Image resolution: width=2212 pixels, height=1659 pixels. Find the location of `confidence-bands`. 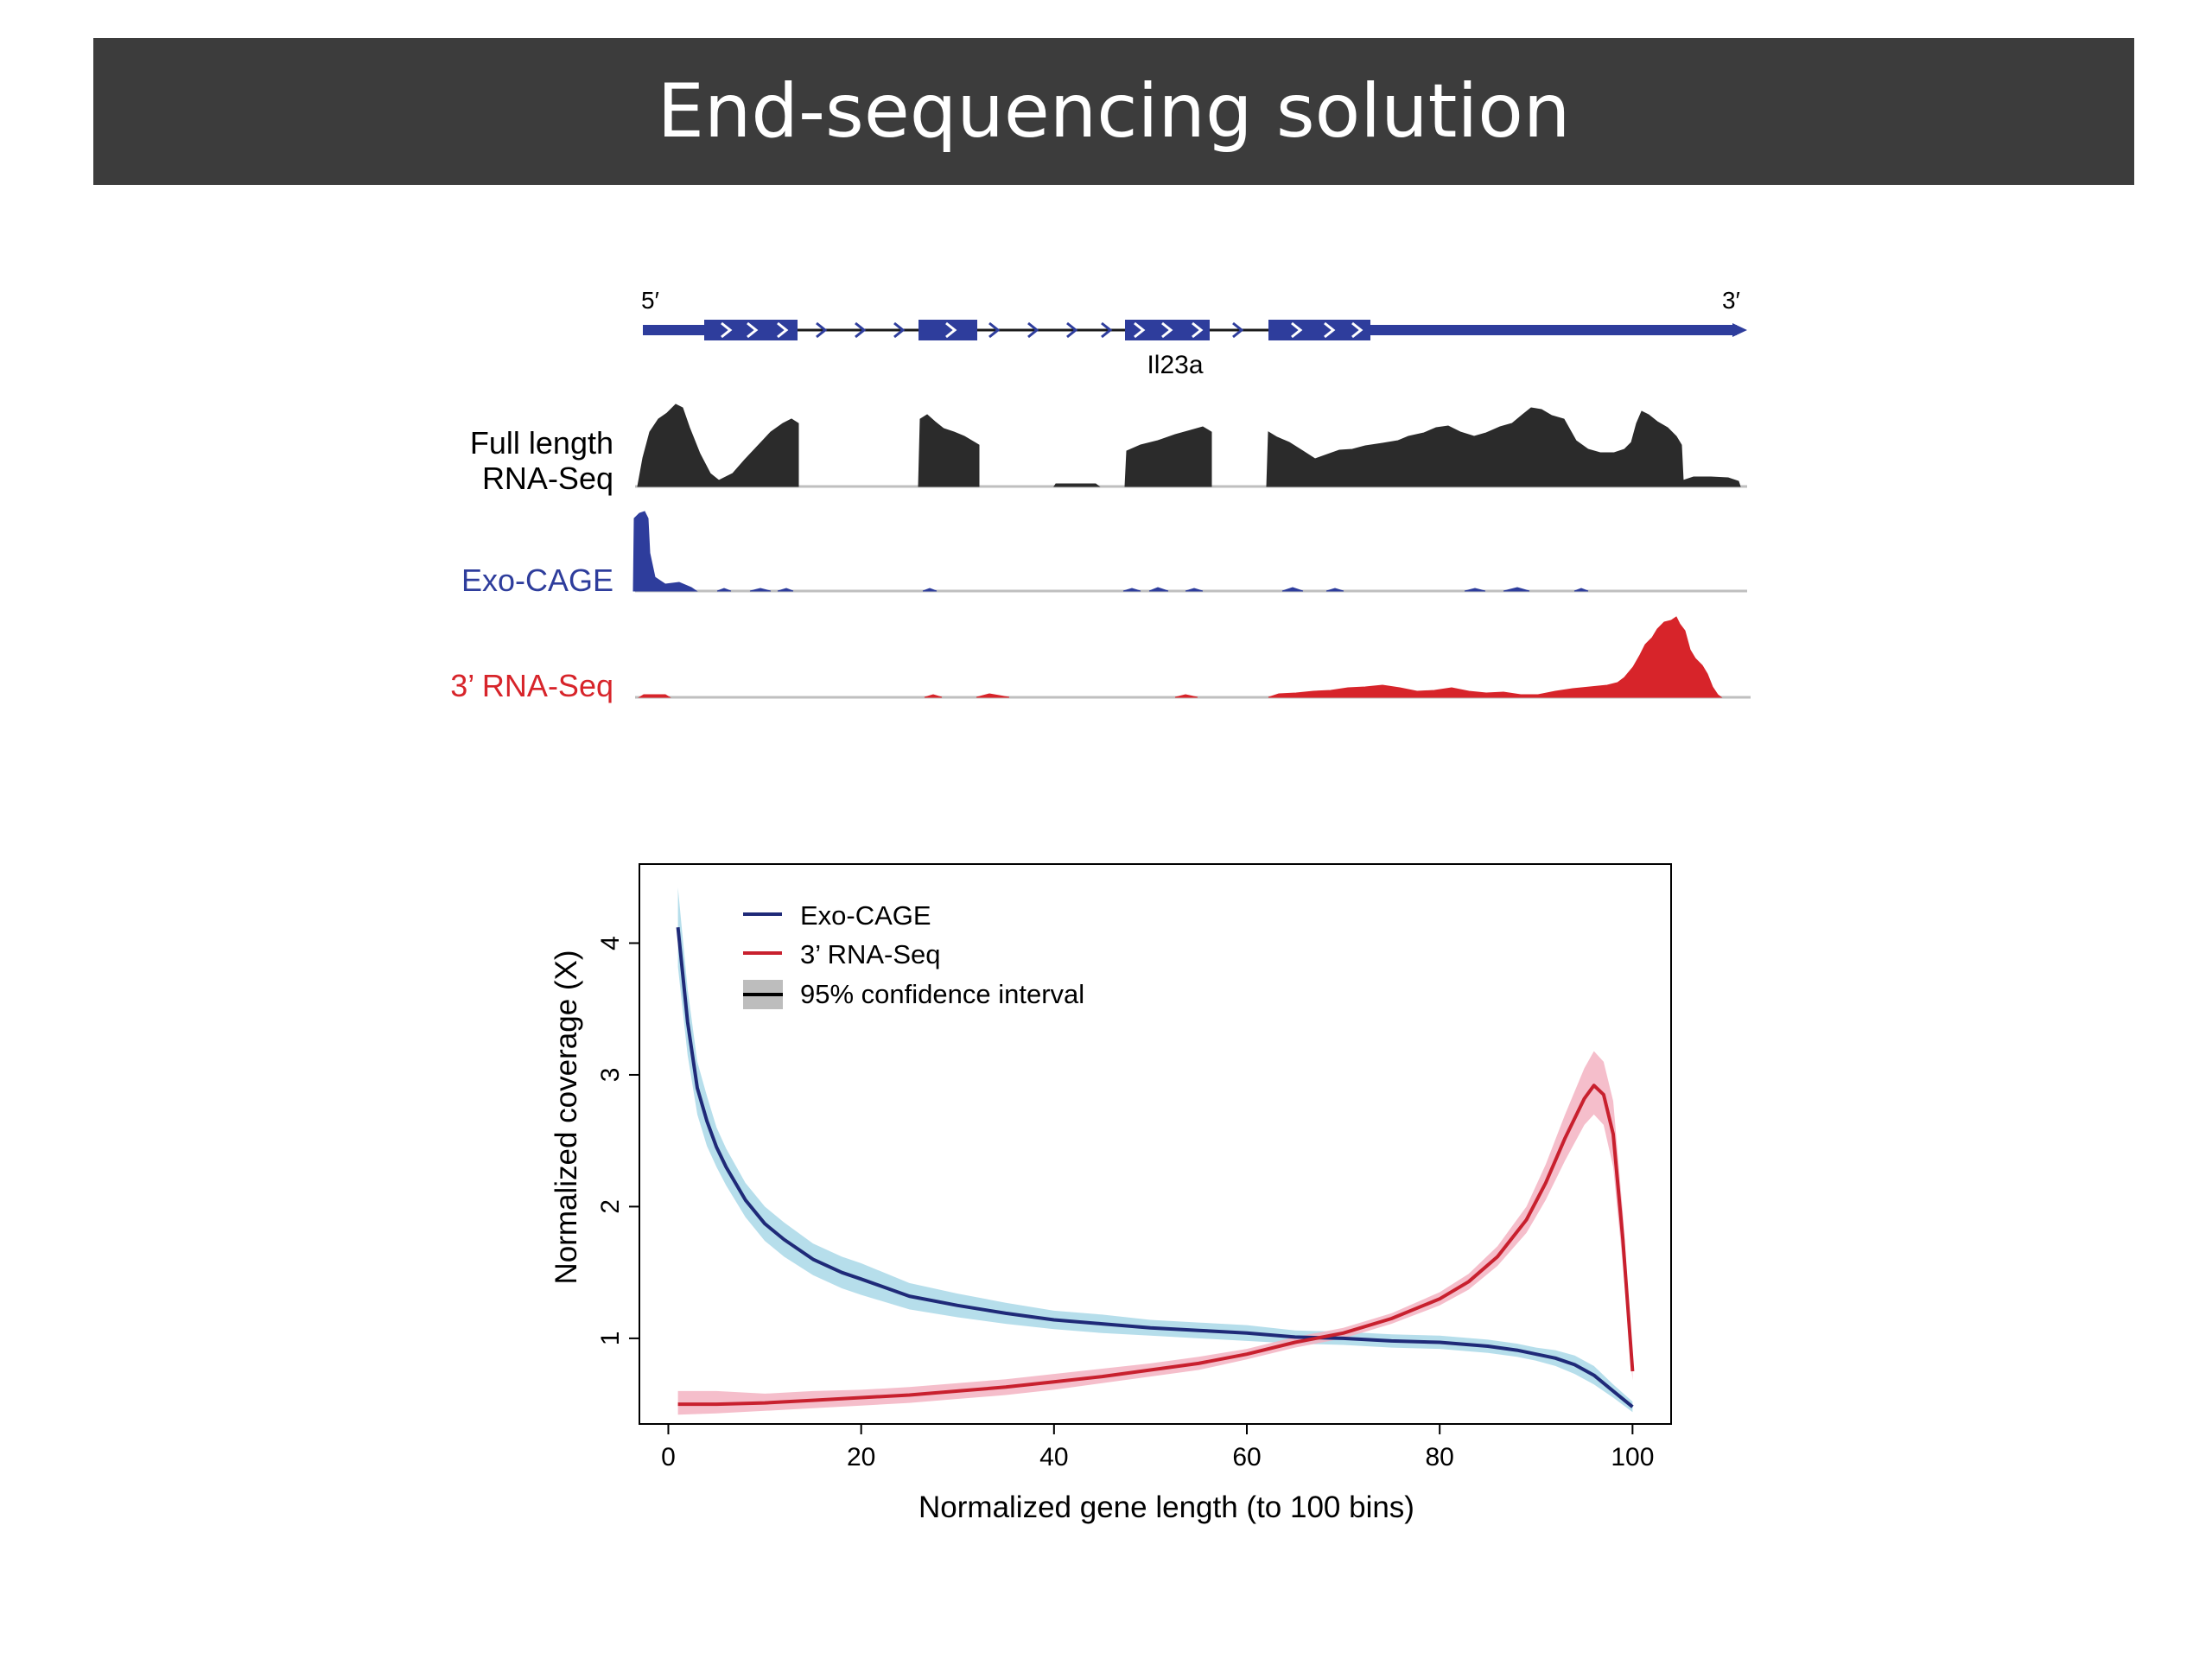

confidence-bands is located at coordinates (1155, 1151).